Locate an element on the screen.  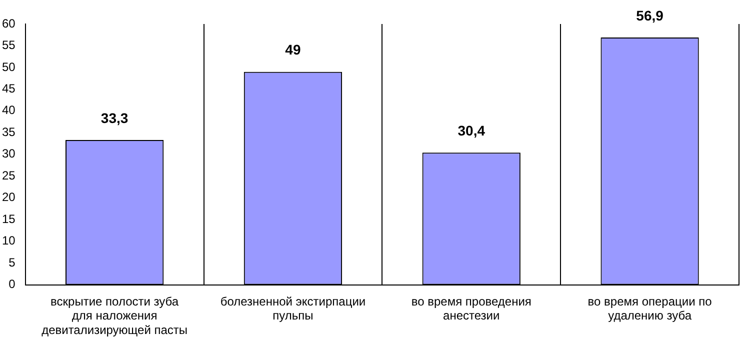
data-label: 30,4 is located at coordinates (472, 130).